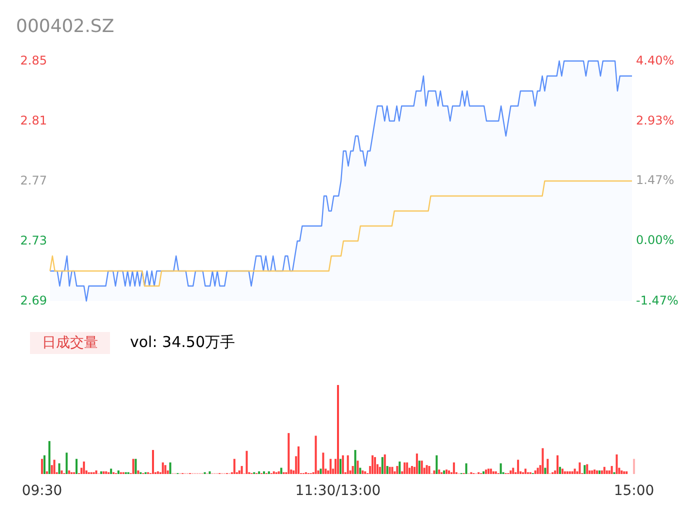  What do you see at coordinates (33, 60) in the screenshot?
I see `y-tick-label: 2.85` at bounding box center [33, 60].